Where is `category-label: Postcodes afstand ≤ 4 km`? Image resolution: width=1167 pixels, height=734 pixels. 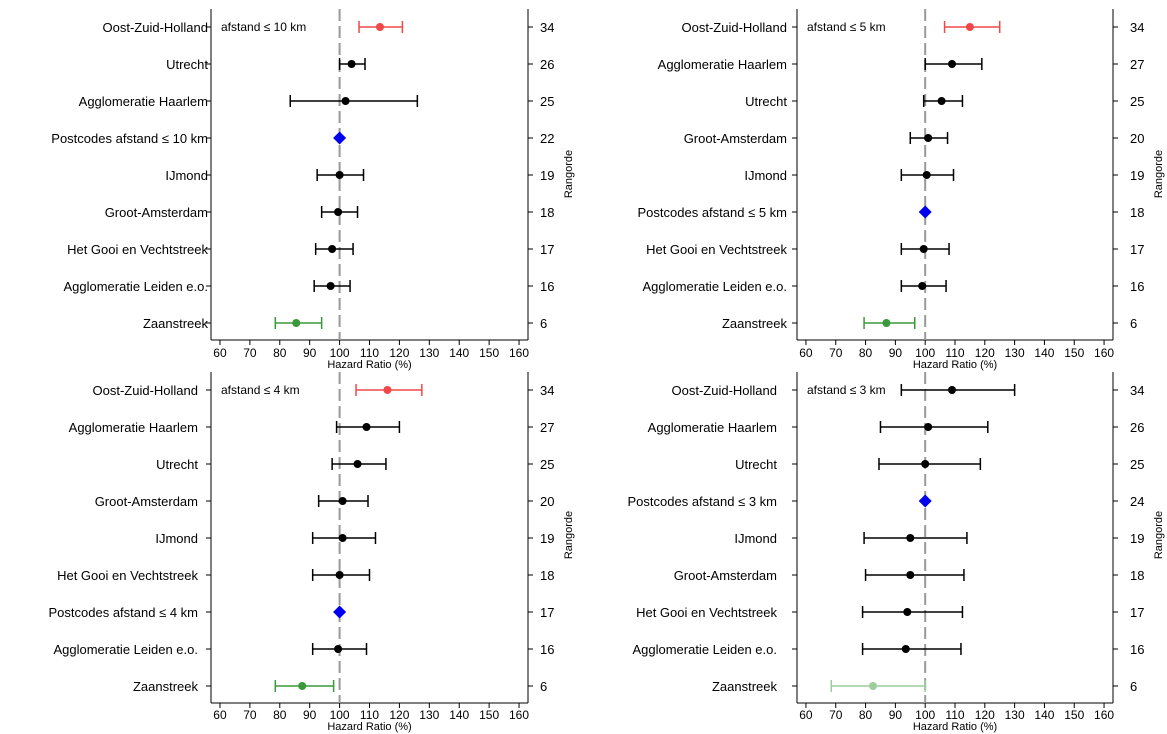
category-label: Postcodes afstand ≤ 4 km is located at coordinates (124, 612).